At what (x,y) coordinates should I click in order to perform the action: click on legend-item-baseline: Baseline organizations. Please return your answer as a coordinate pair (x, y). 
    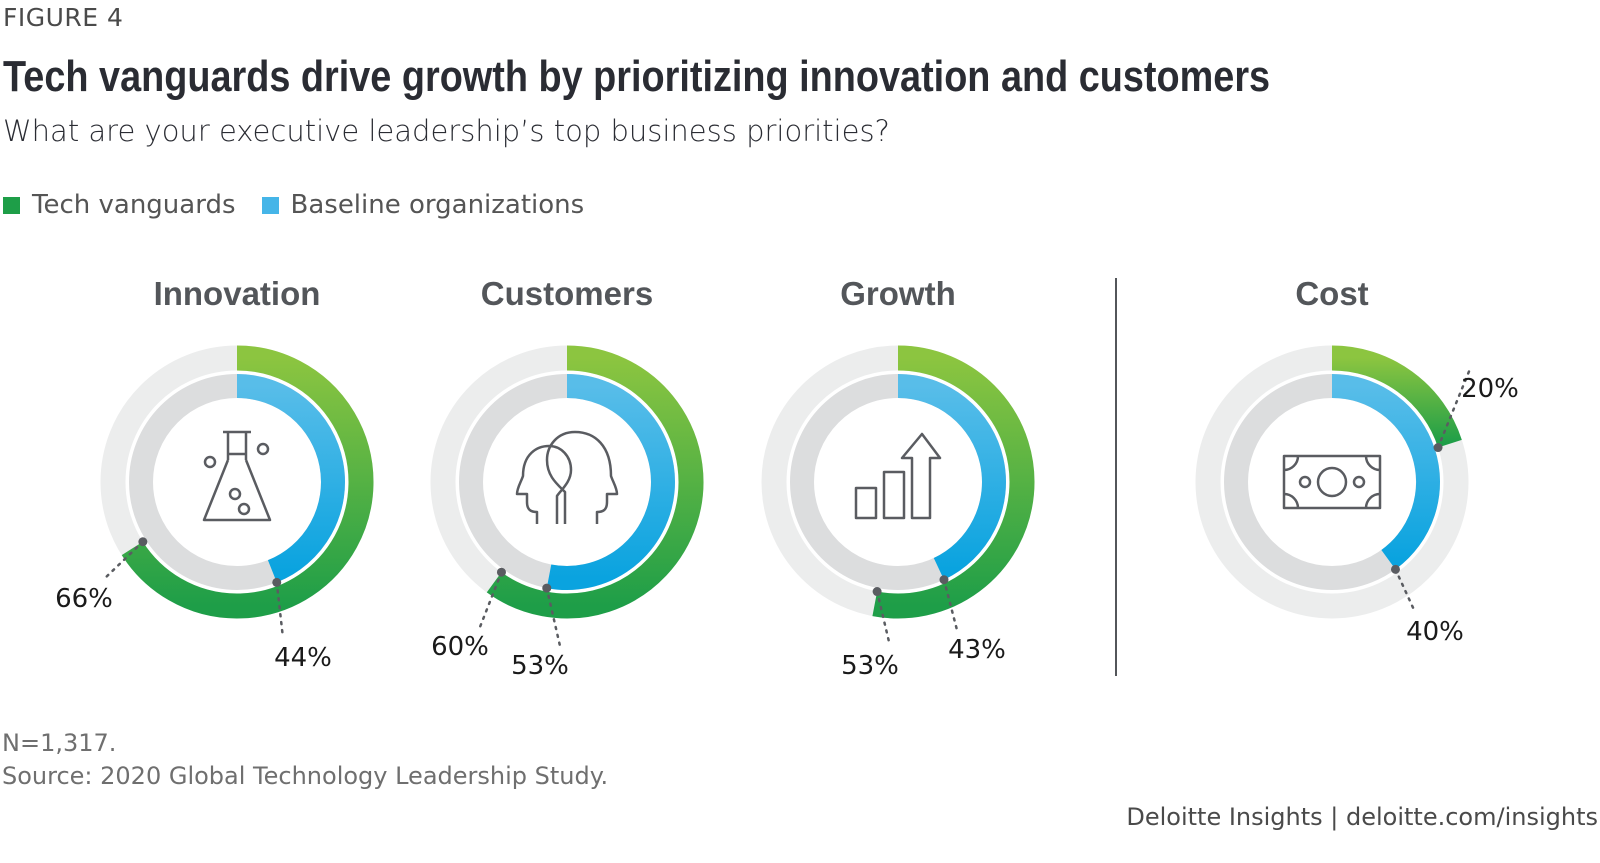
    Looking at the image, I should click on (423, 205).